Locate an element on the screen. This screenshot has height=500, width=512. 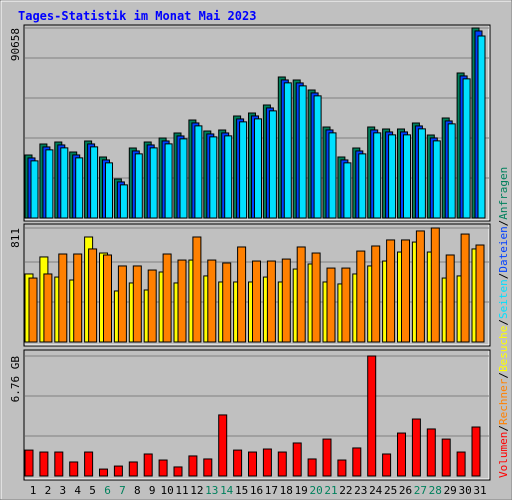
x-tick-label: 17 is located at coordinates (271, 490).